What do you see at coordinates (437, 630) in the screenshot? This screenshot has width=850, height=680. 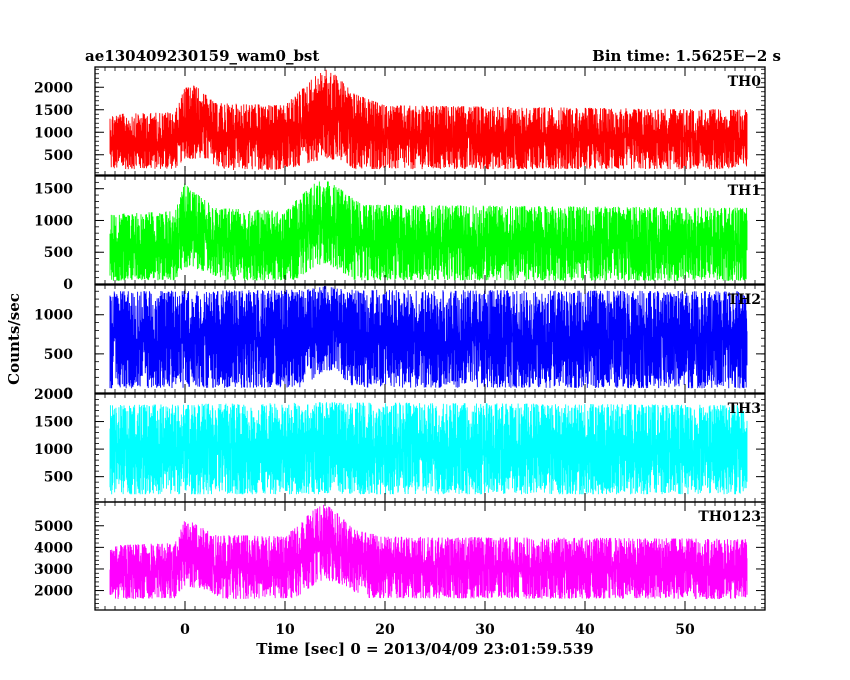 I see `x-axis-ticks: 0 10 20 30 40 50` at bounding box center [437, 630].